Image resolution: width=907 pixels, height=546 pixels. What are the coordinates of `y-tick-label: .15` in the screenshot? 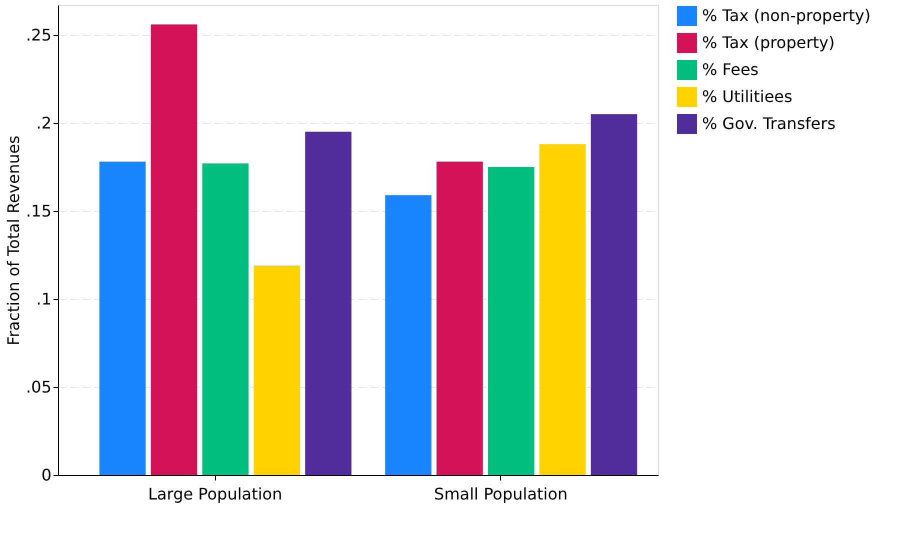 It's located at (39, 210).